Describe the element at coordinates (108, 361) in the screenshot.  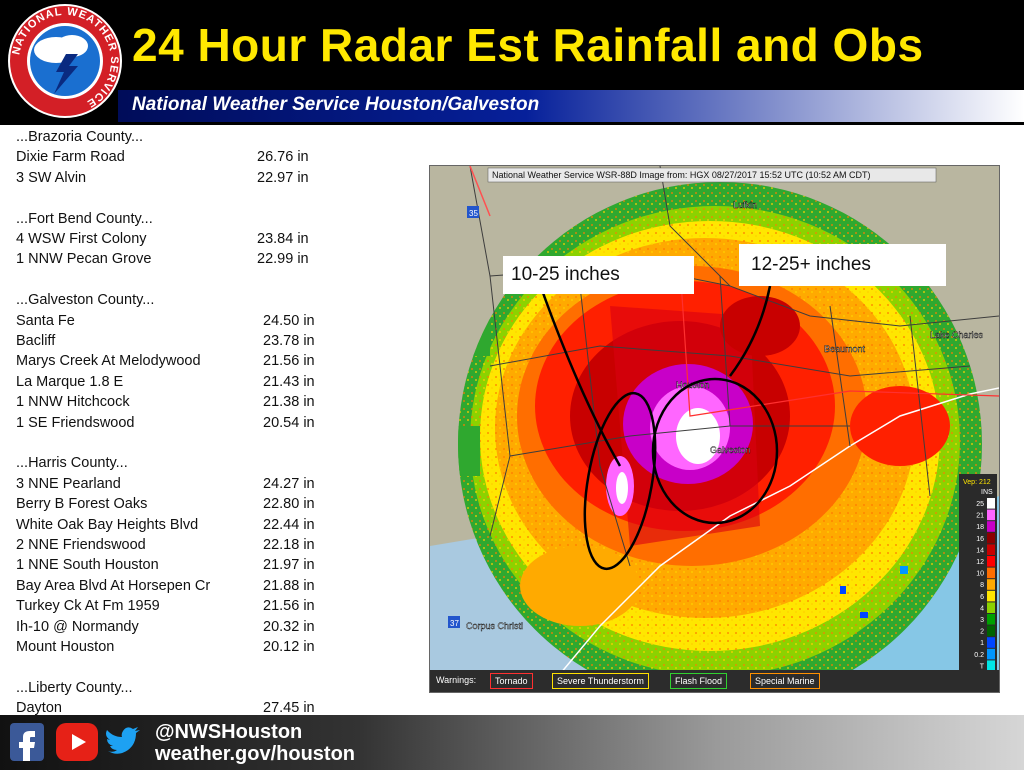
I see `station-name: Marys Creek At Melodywood` at that location.